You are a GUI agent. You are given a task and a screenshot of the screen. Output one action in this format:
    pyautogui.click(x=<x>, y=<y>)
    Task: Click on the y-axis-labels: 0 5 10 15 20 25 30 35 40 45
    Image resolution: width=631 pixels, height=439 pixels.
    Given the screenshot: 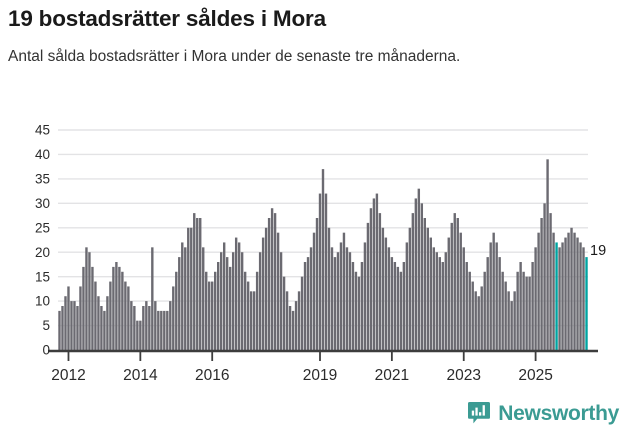 What is the action you would take?
    pyautogui.click(x=42, y=240)
    